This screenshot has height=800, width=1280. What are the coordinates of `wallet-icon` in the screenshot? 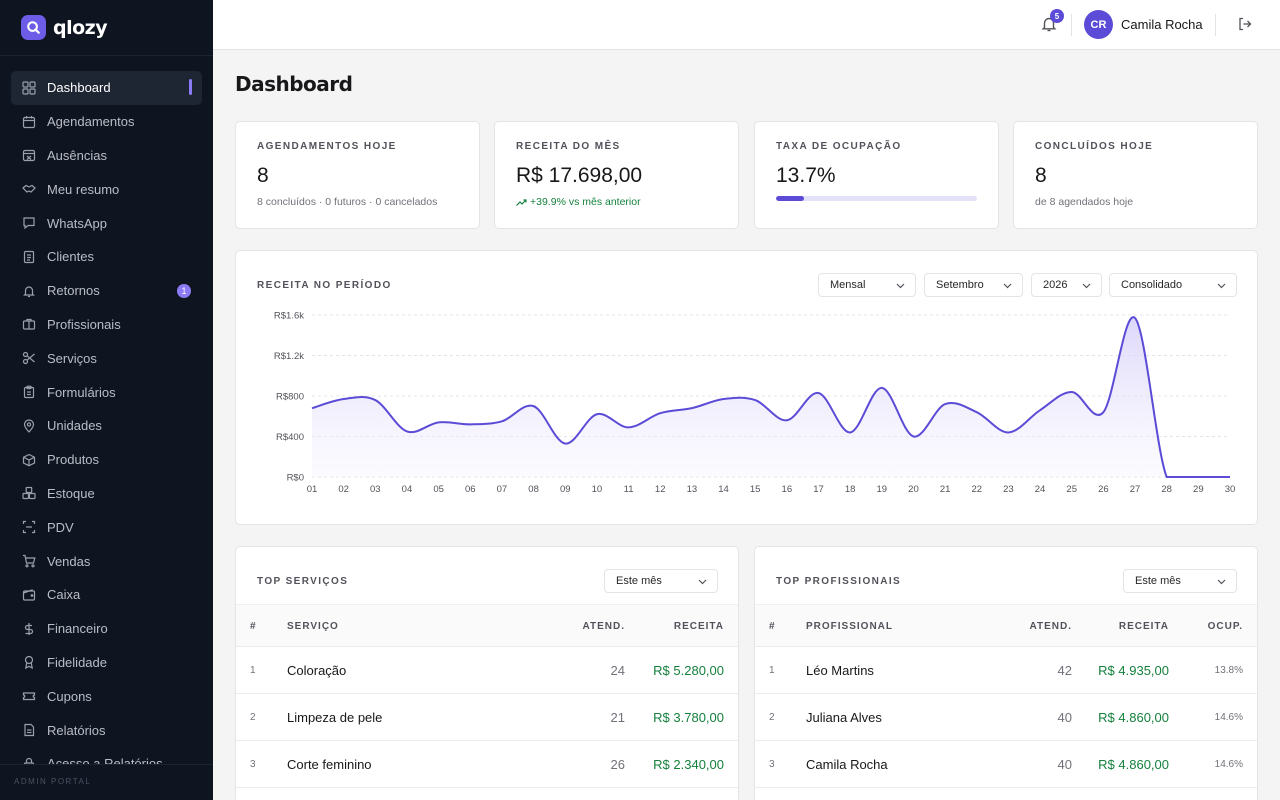 It's located at (29, 595).